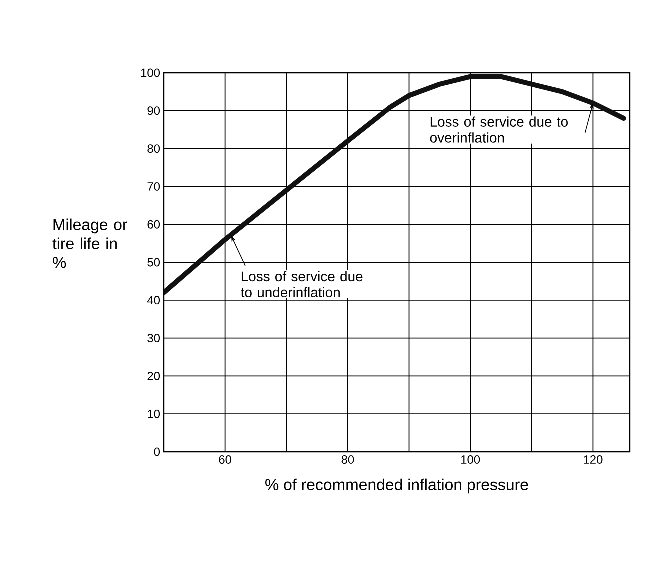 The width and height of the screenshot is (648, 567). Describe the element at coordinates (154, 224) in the screenshot. I see `y-tick-label: 60` at that location.